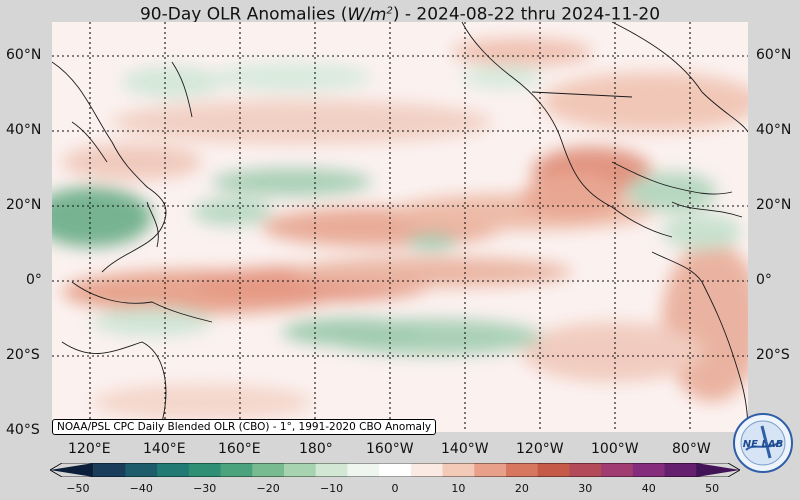 The height and width of the screenshot is (500, 800). I want to click on lat-label-left: 0°, so click(34, 280).